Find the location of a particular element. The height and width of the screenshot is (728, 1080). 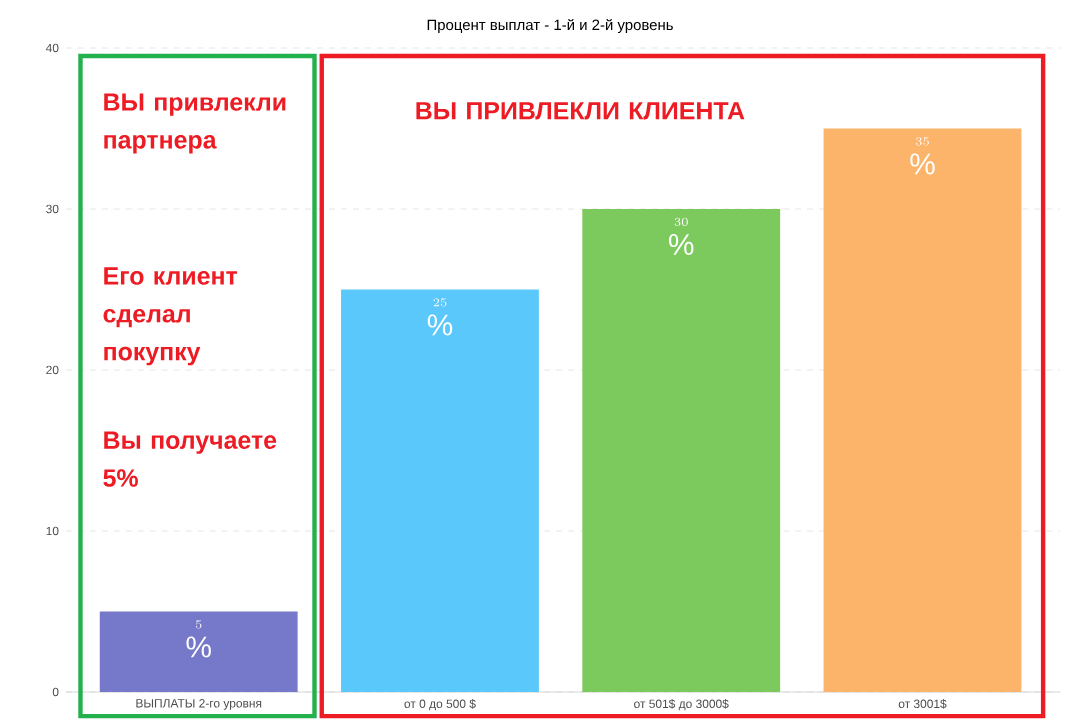

annotation: ВЫ ПРИВЛЕКЛИ КЛИЕНТА is located at coordinates (580, 111).